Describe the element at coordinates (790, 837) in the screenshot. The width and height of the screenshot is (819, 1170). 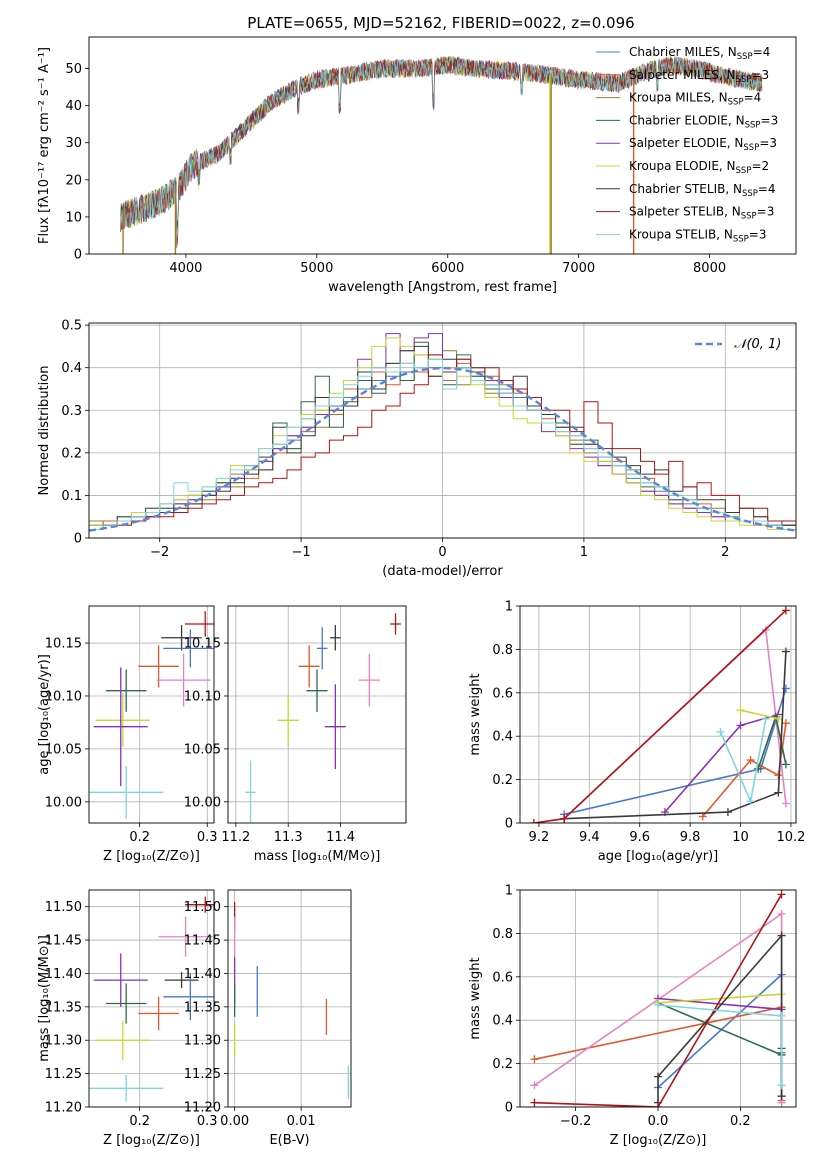
I see `x-tick-label: 10.2` at that location.